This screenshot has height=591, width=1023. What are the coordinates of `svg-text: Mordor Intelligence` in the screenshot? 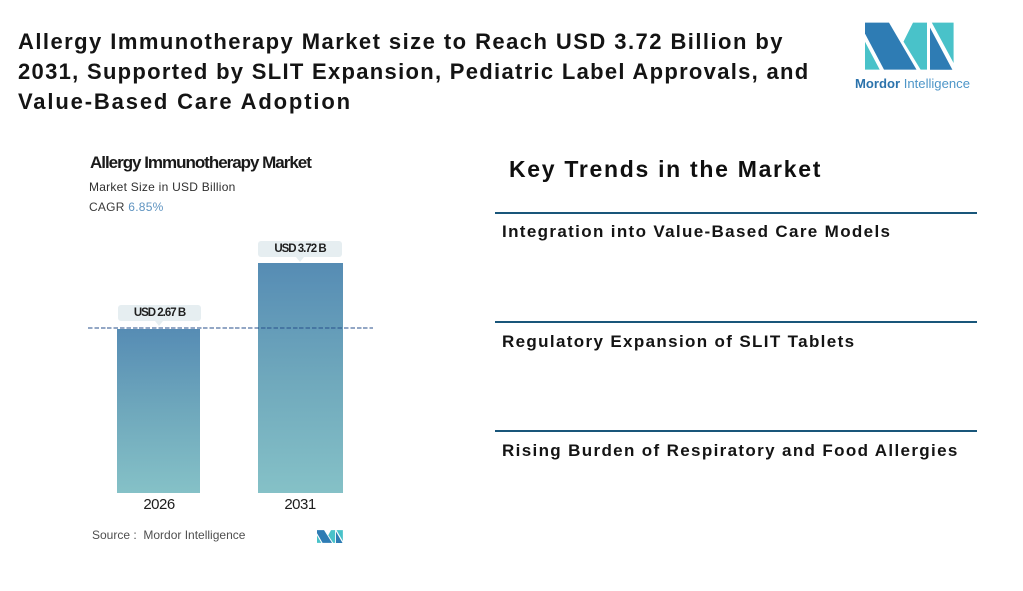 It's located at (912, 83).